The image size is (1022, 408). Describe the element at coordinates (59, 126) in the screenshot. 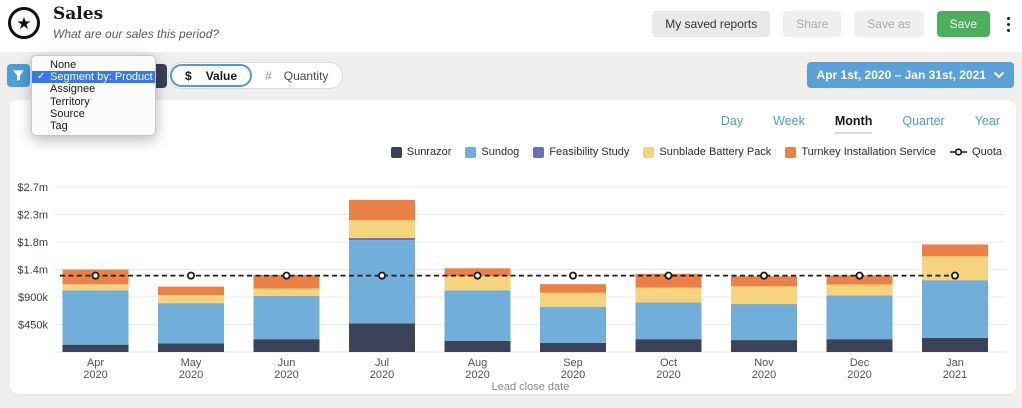

I see `menu-item-tag: Tag` at that location.